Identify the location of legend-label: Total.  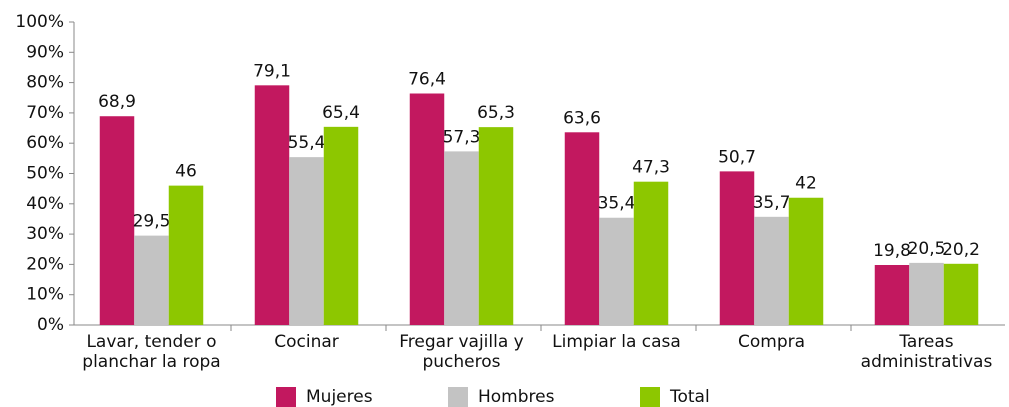
(689, 397).